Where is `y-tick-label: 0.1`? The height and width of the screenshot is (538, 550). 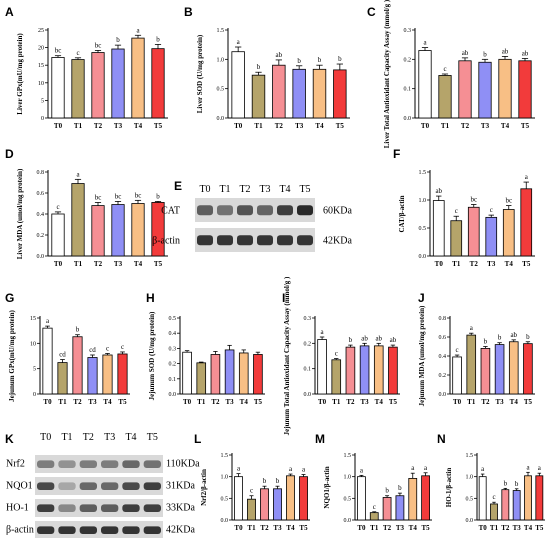 y-tick-label: 0.1 is located at coordinates (308, 370).